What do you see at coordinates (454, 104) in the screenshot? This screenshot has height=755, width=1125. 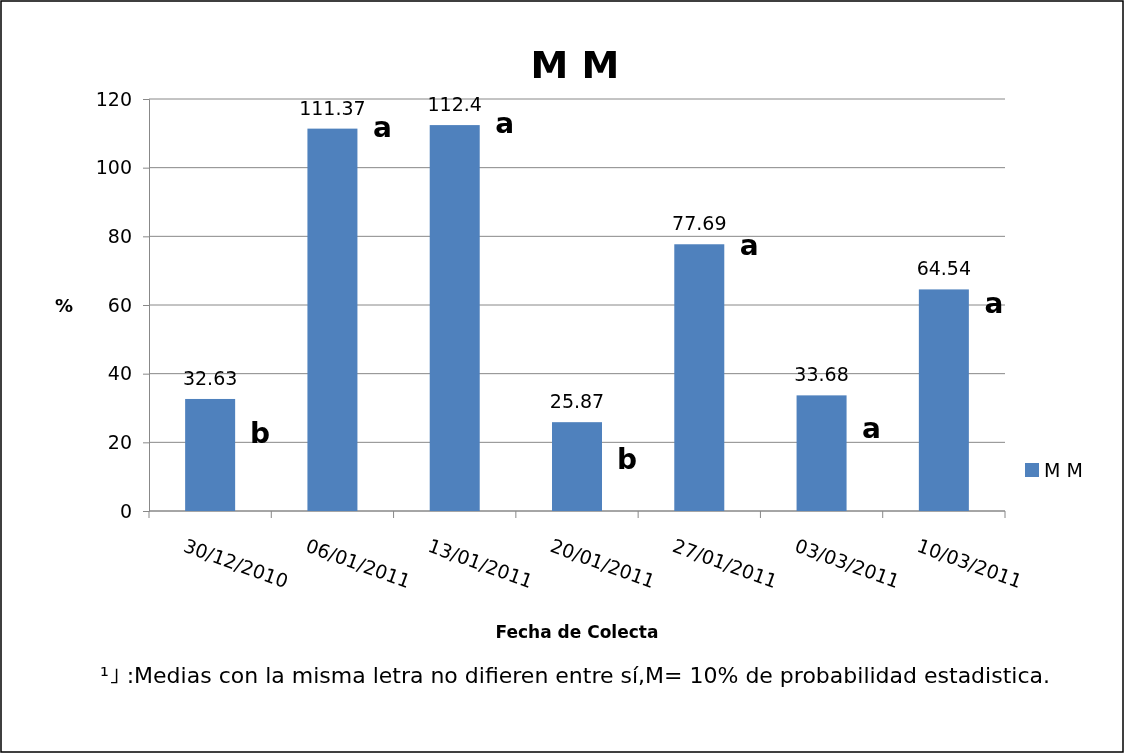 I see `data-label: 112.4` at bounding box center [454, 104].